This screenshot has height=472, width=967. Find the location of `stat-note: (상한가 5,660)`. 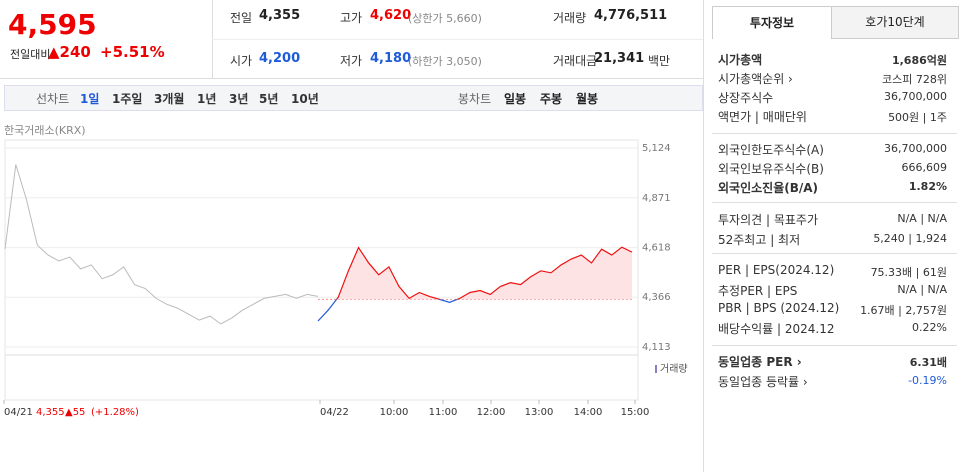

stat-note: (상한가 5,660) is located at coordinates (445, 18).